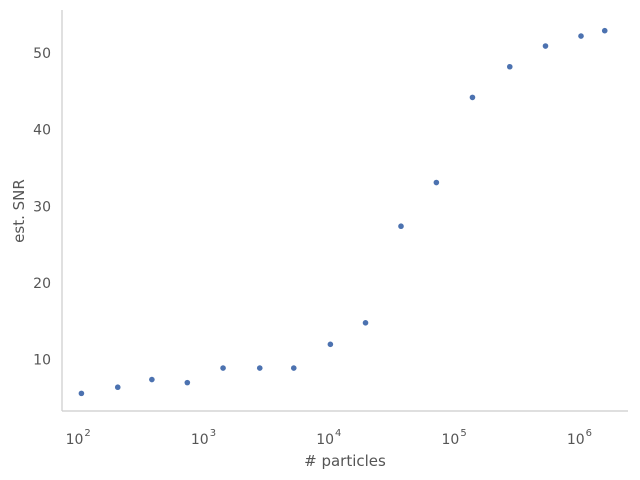 This screenshot has height=480, width=640. I want to click on x-axis-label: # particles, so click(345, 461).